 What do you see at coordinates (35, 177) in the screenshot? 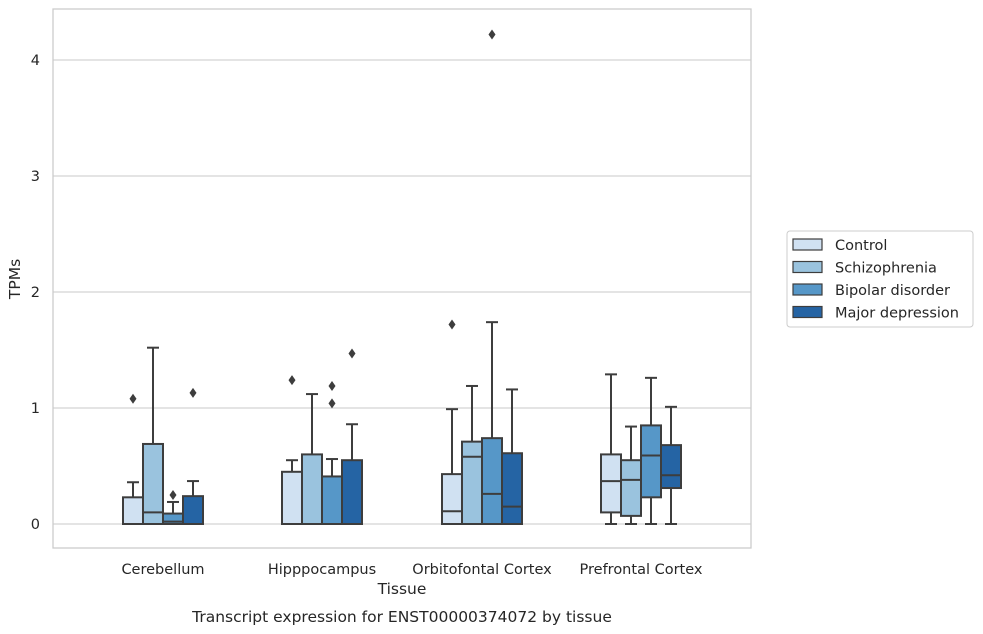
I see `y-tick-label: 3` at bounding box center [35, 177].